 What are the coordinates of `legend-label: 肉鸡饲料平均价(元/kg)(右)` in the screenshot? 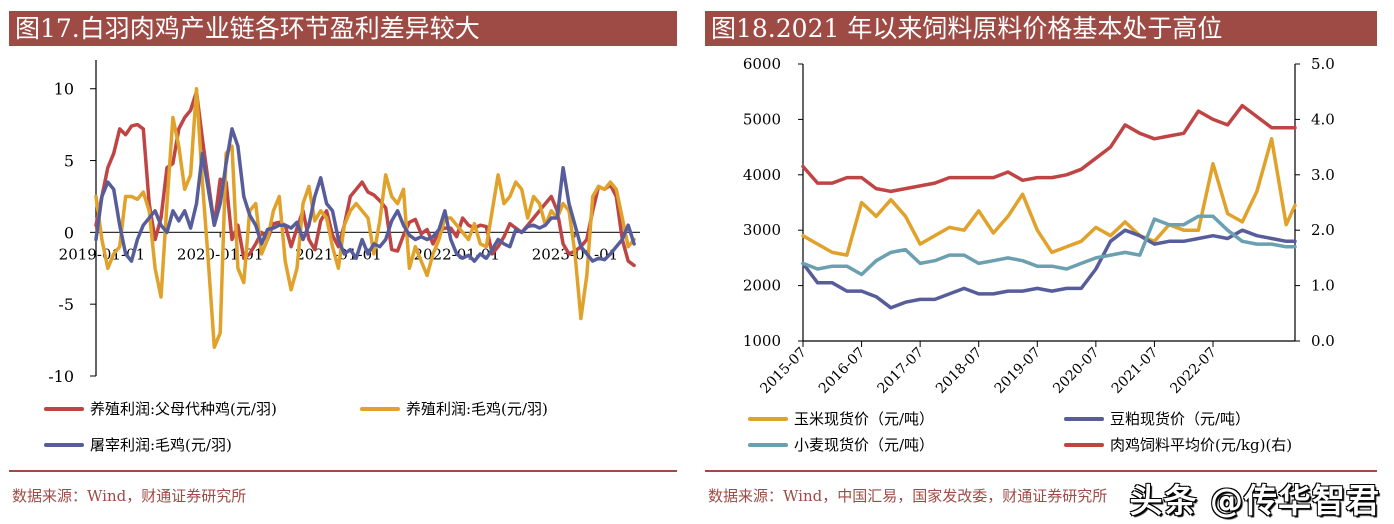 It's located at (1201, 445).